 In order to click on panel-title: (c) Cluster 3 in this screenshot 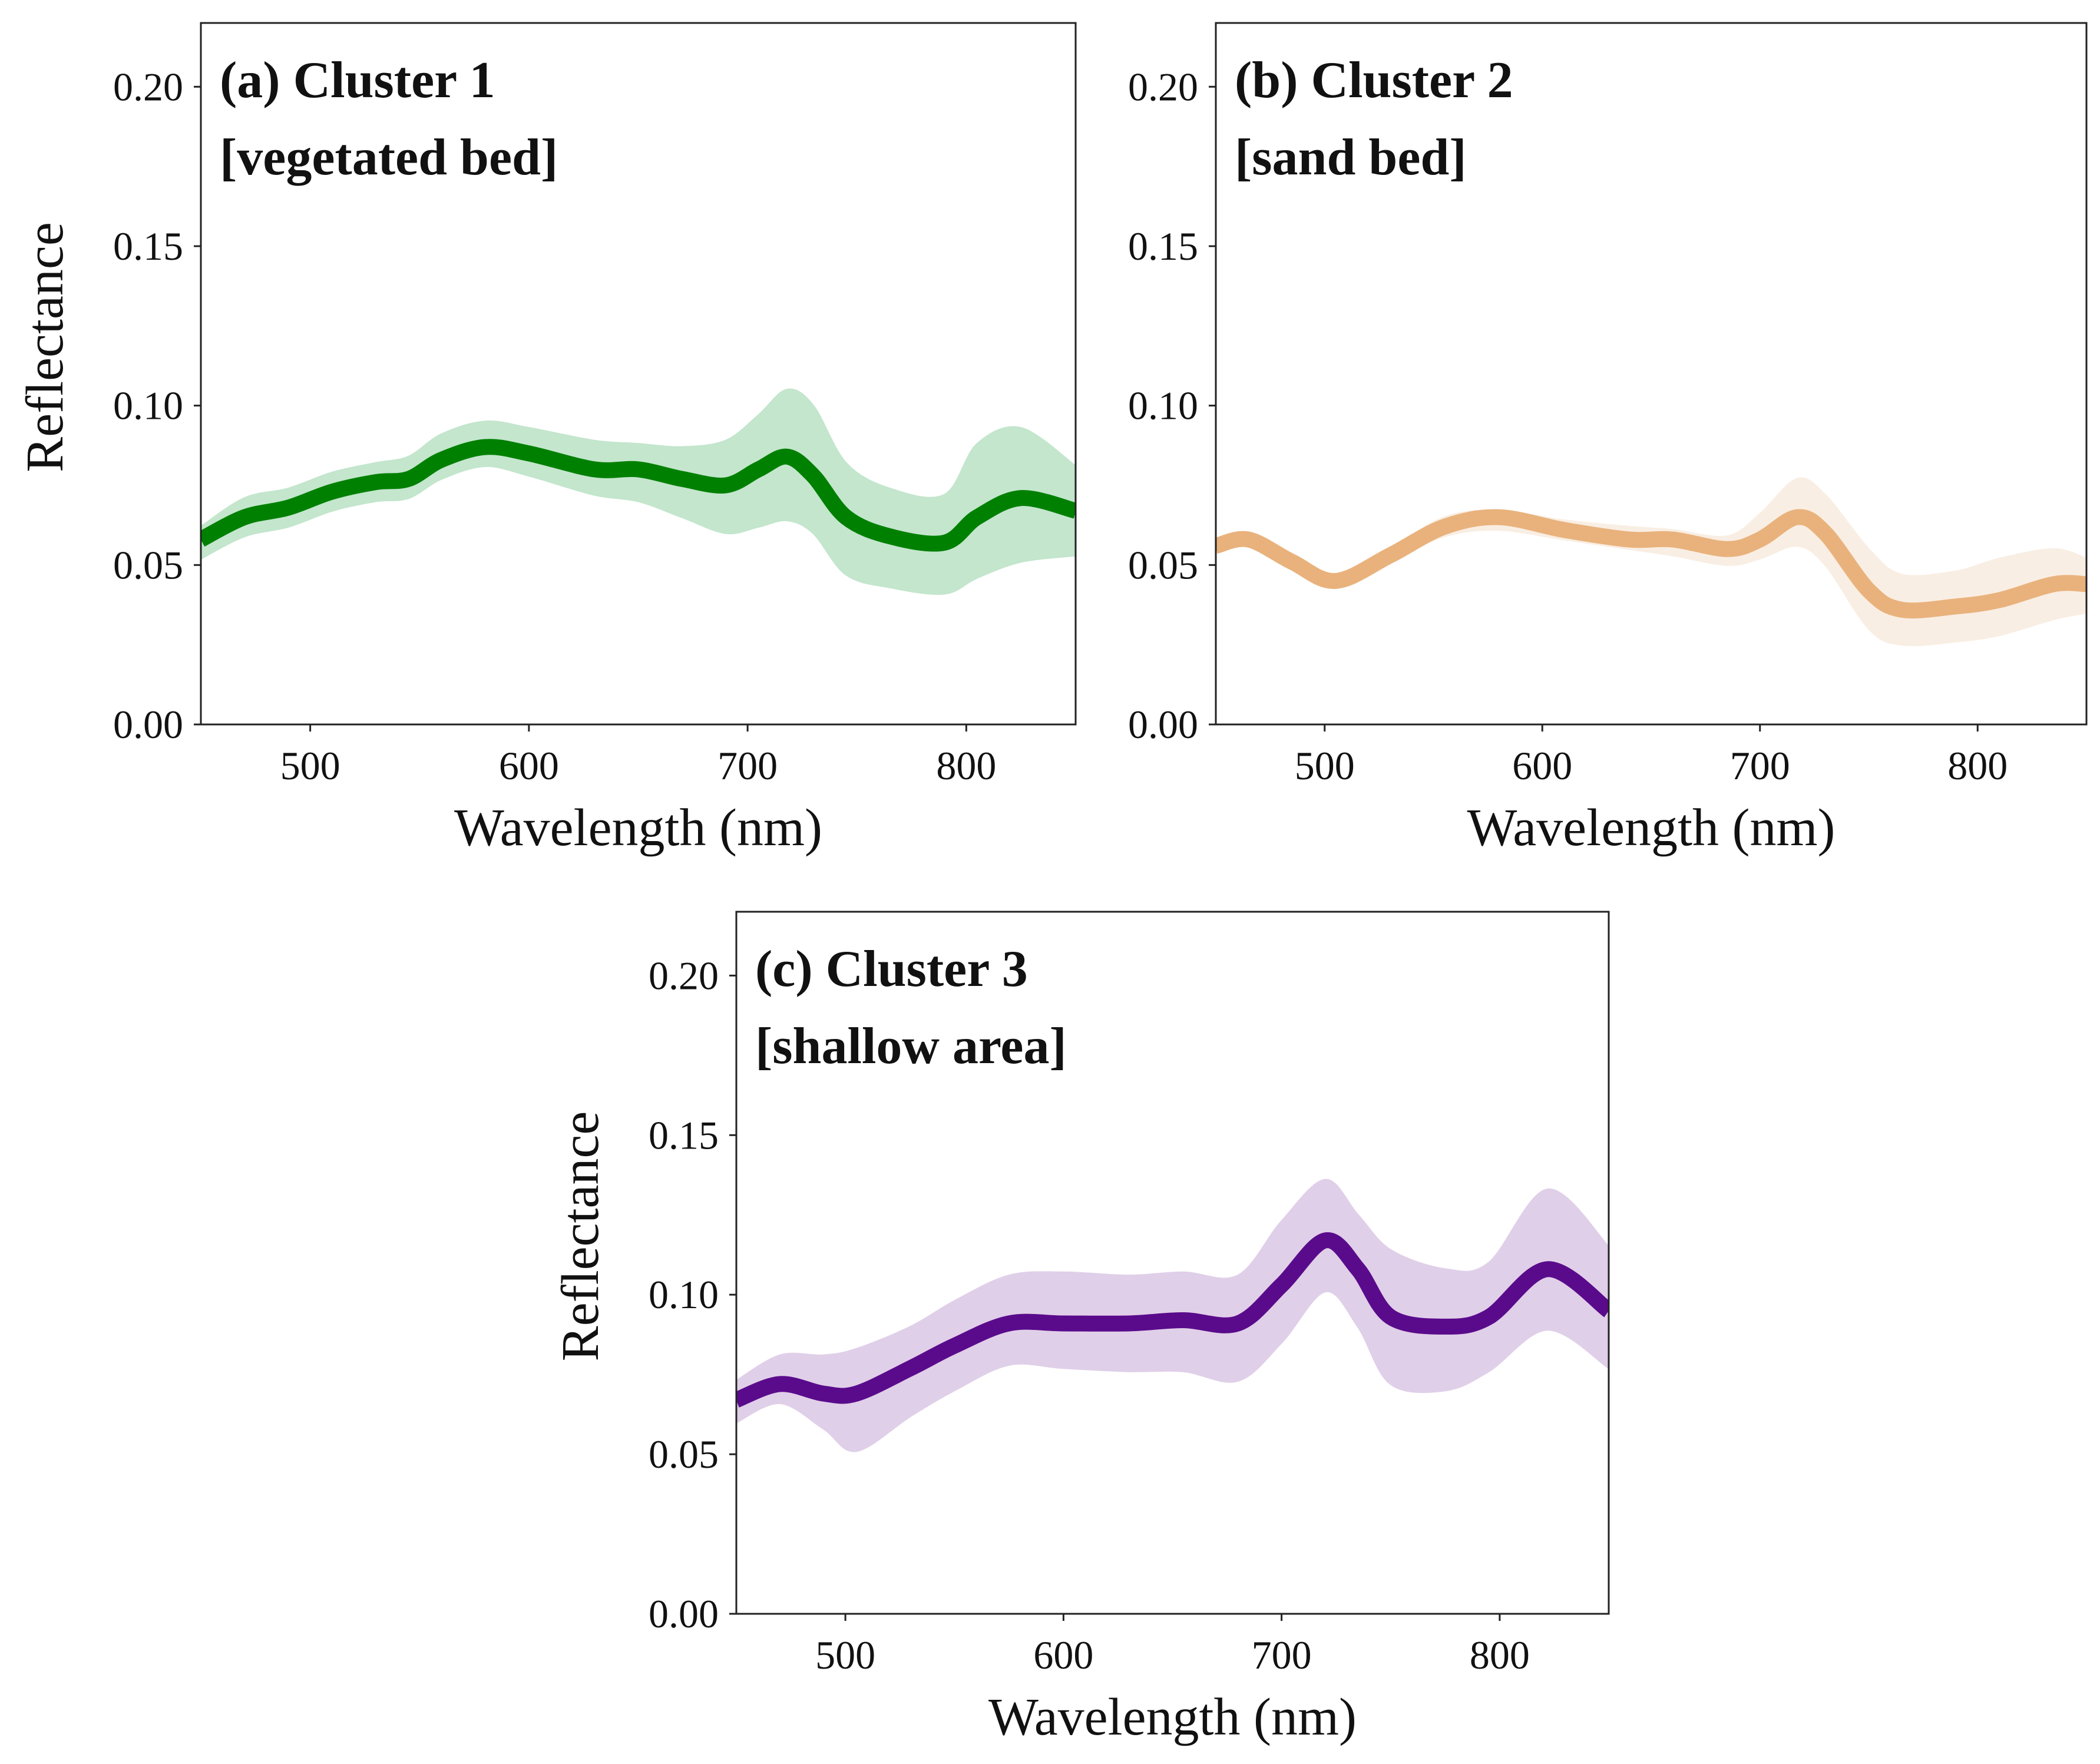, I will do `click(891, 969)`.